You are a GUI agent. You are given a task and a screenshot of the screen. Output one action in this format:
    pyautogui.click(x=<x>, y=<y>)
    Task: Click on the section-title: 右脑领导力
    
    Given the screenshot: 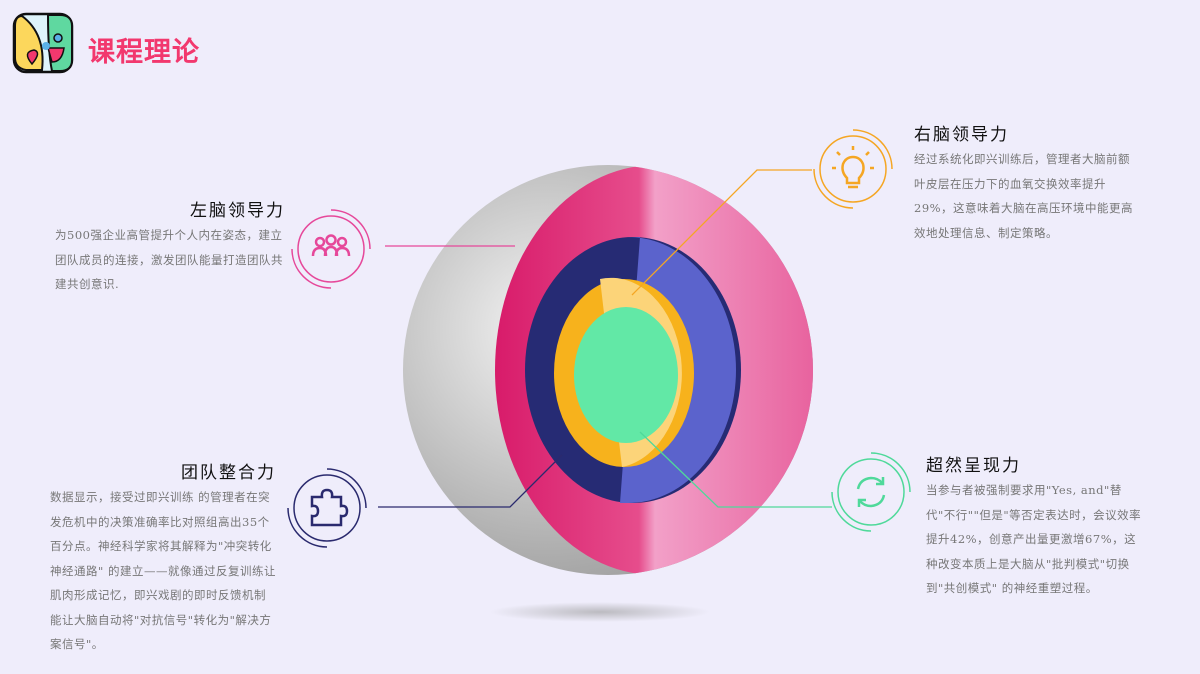 What is the action you would take?
    pyautogui.click(x=961, y=135)
    